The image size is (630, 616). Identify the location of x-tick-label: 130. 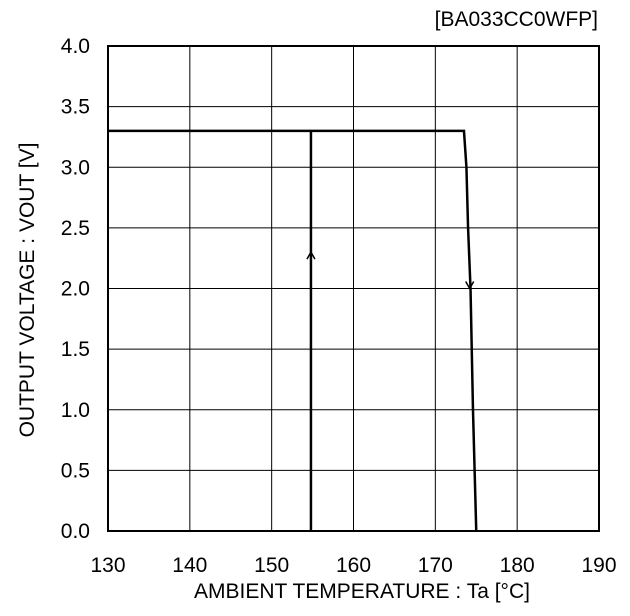
(107, 565).